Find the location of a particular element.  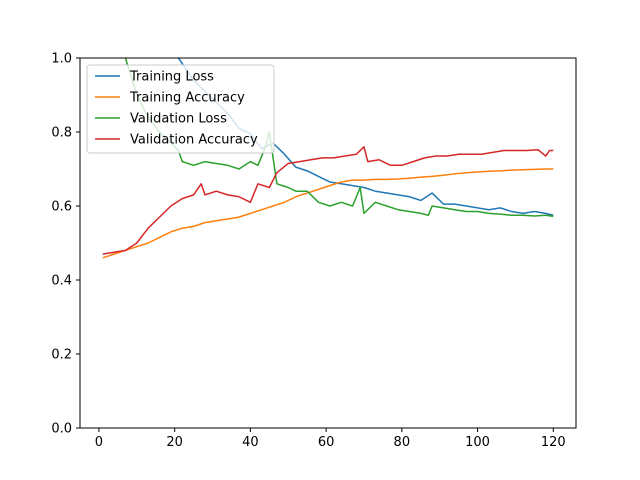

legend-label: Validation Loss is located at coordinates (178, 119).